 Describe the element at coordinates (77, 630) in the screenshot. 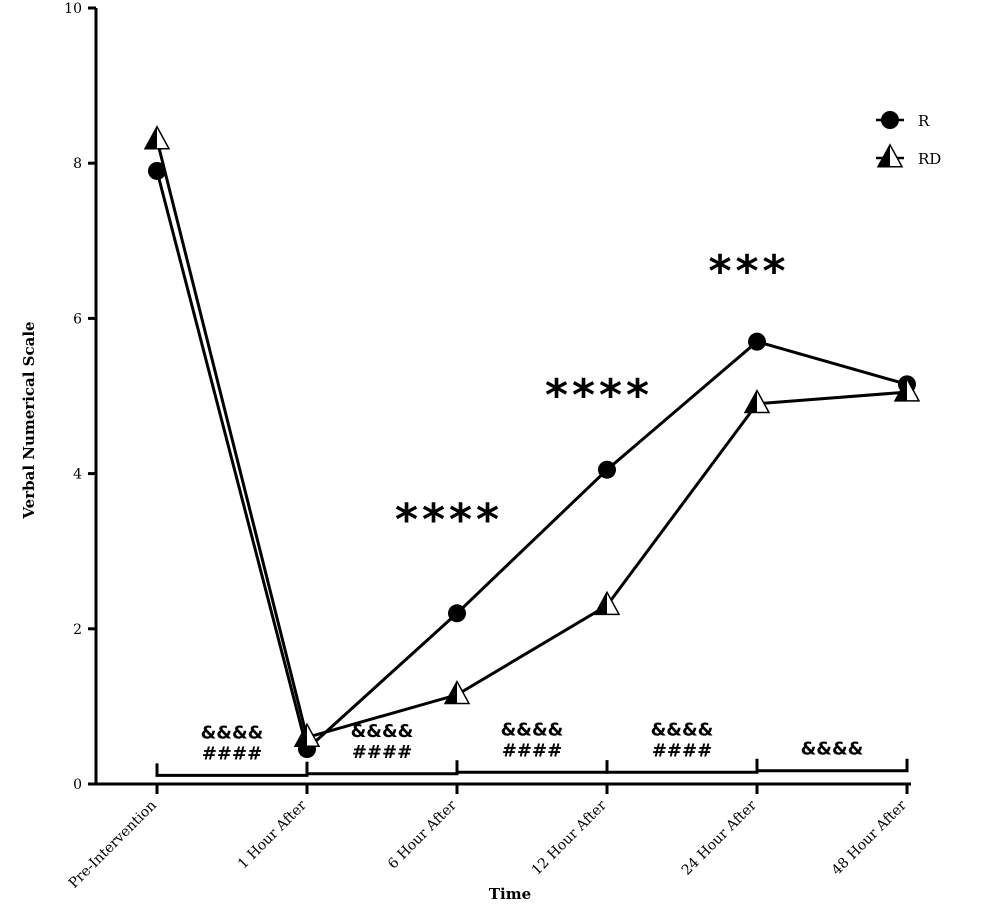

I see `y-tick-label: 2` at that location.